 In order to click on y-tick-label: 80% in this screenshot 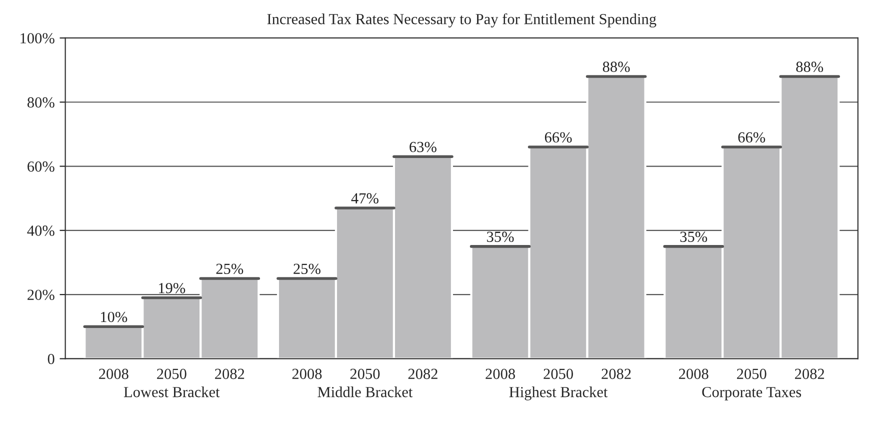, I will do `click(40, 102)`.